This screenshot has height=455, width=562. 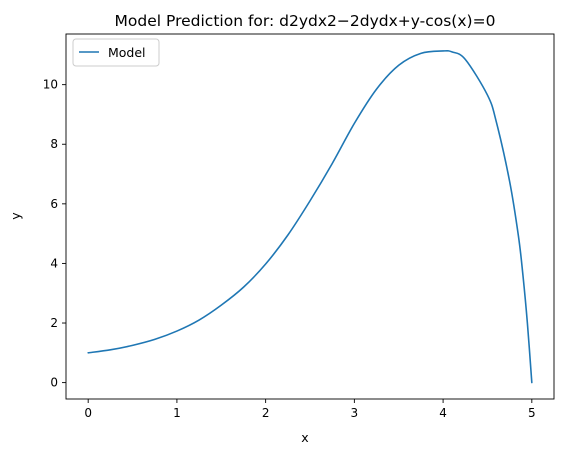 What do you see at coordinates (15, 216) in the screenshot?
I see `y-axis-label: y` at bounding box center [15, 216].